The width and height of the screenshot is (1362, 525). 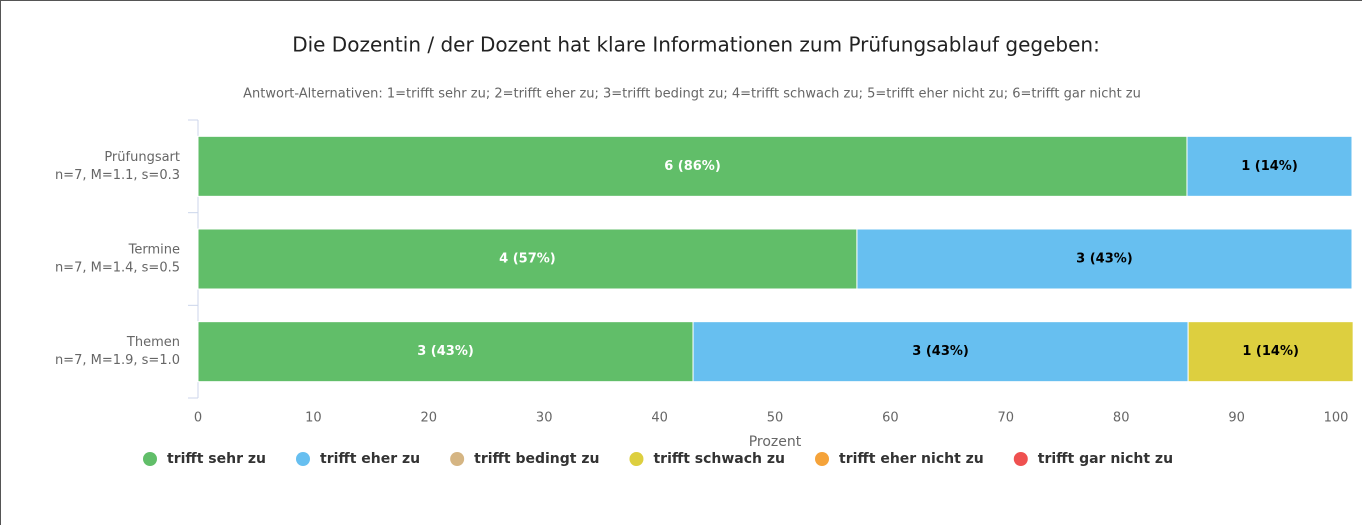 I want to click on legend-label: trifft eher nicht zu, so click(x=911, y=459).